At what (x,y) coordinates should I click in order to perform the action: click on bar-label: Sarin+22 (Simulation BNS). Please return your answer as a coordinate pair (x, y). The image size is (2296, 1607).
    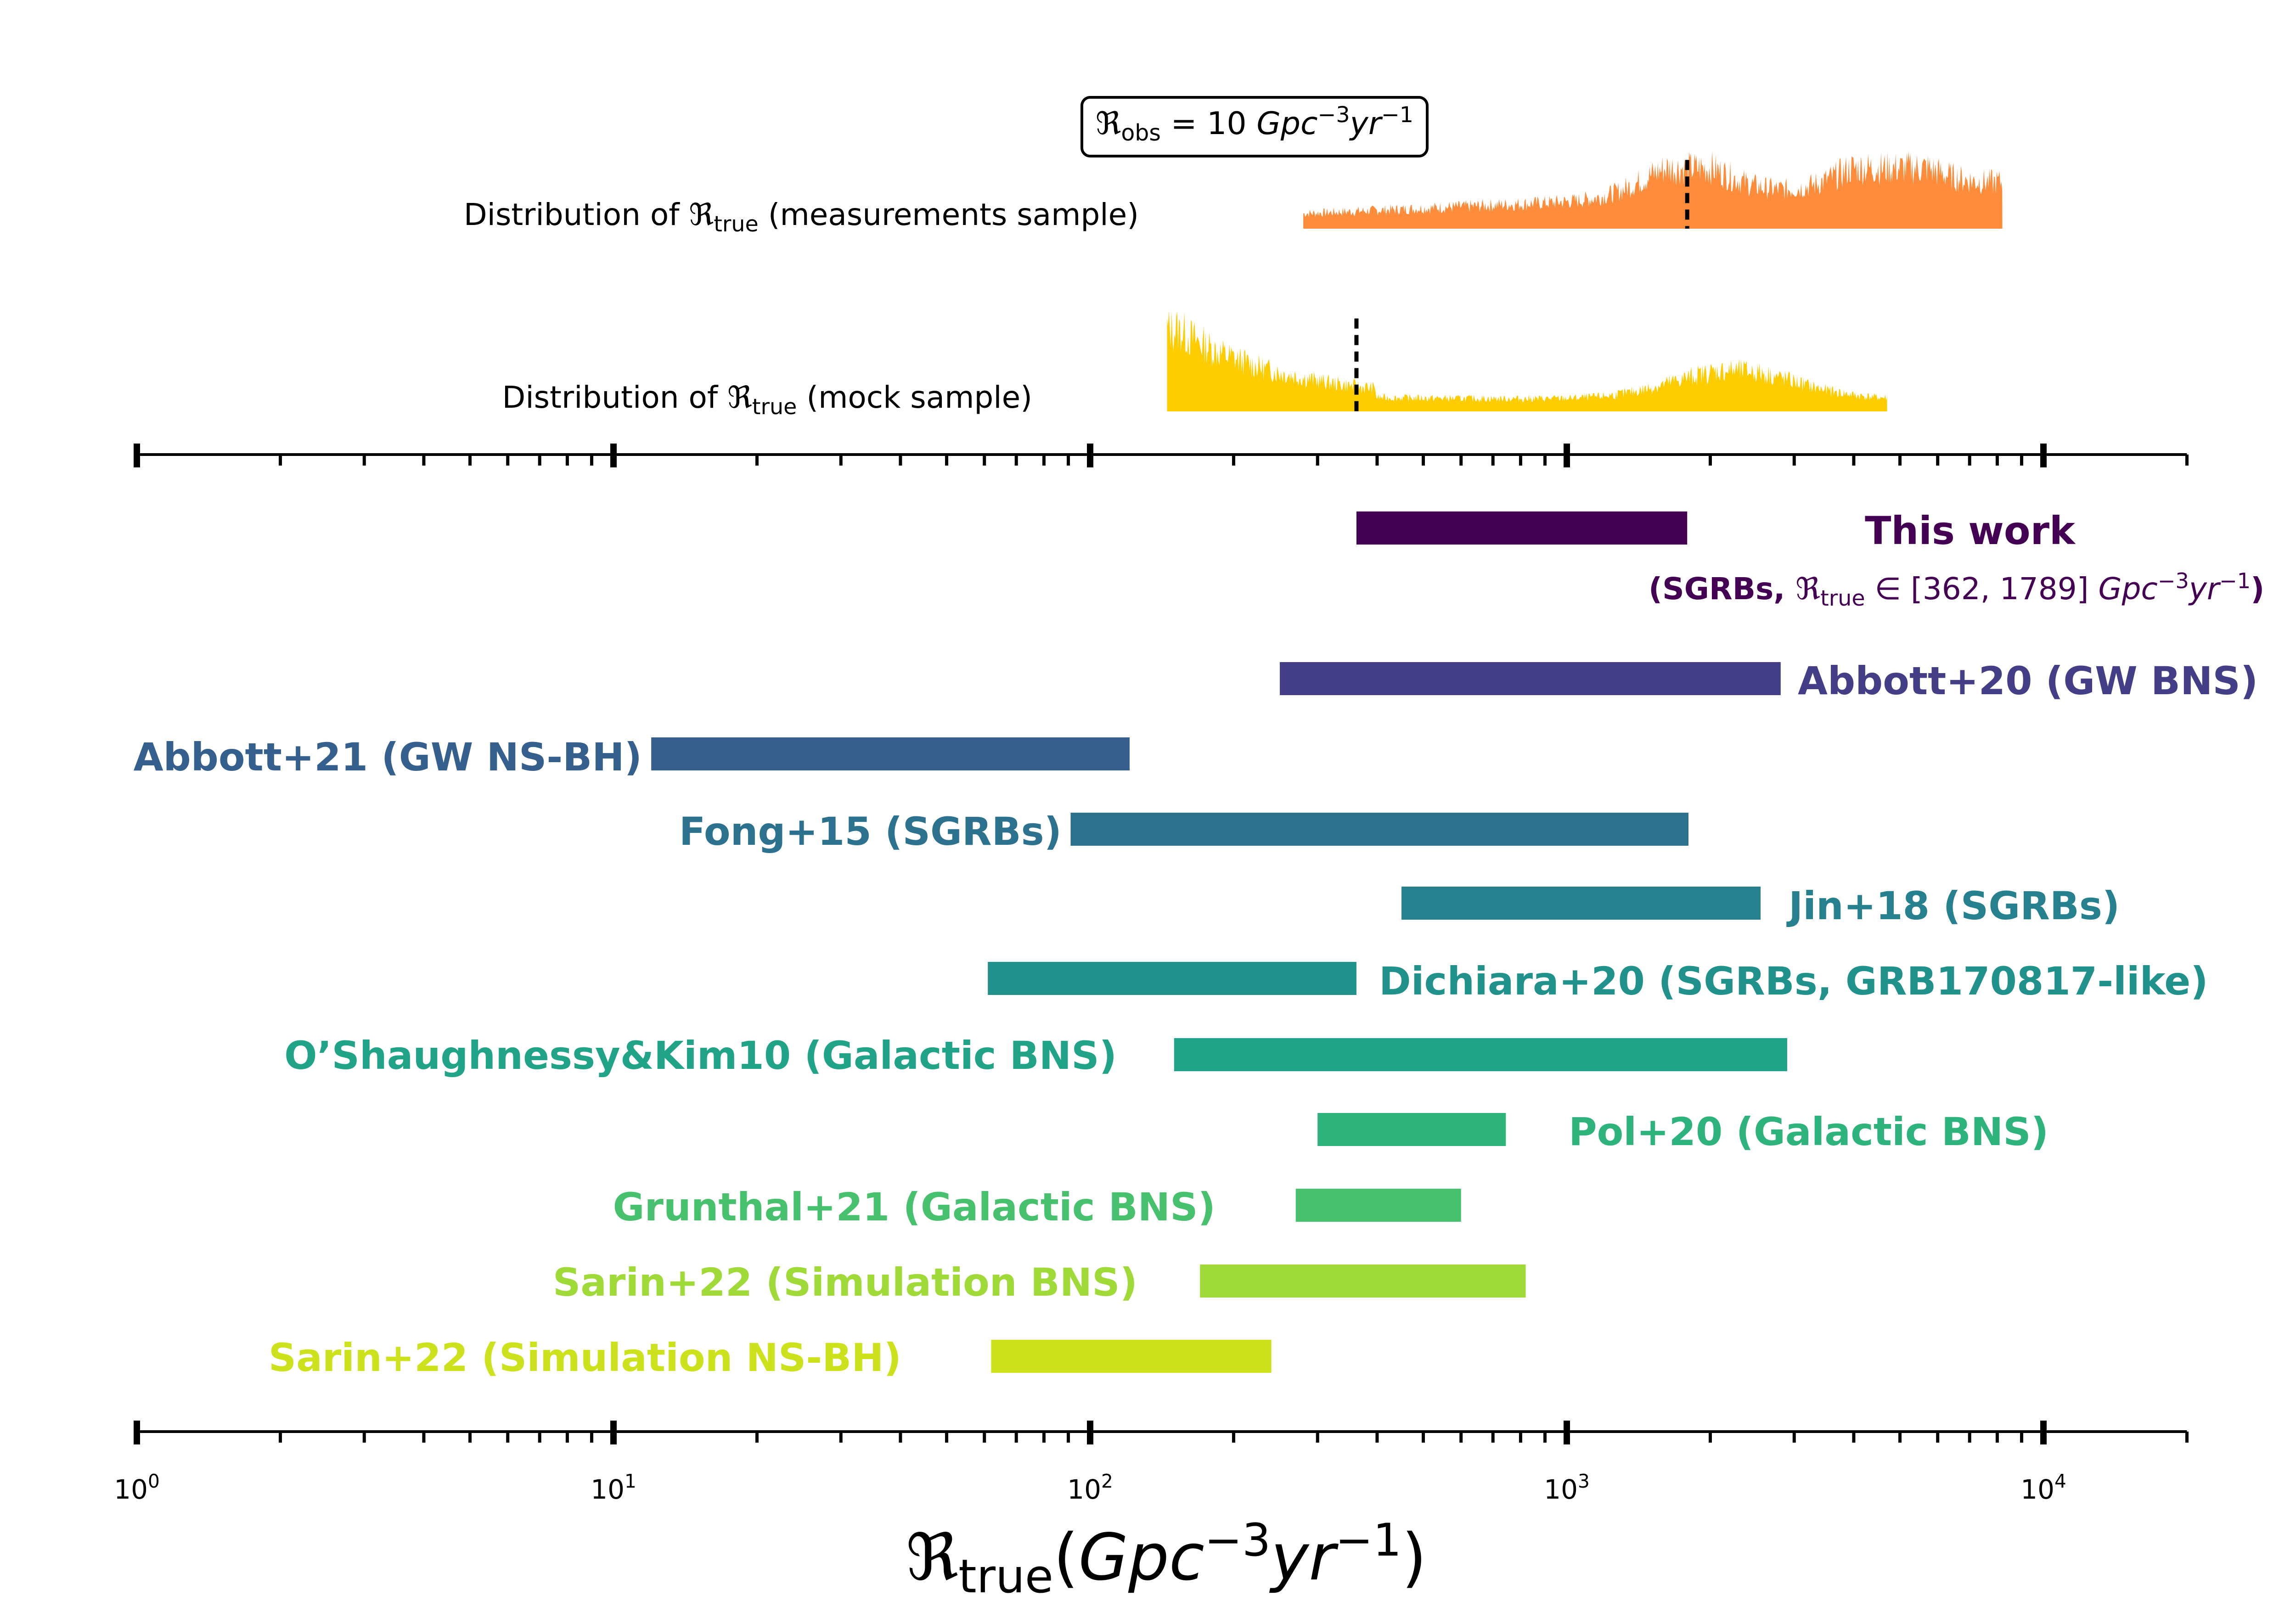
    Looking at the image, I should click on (845, 1282).